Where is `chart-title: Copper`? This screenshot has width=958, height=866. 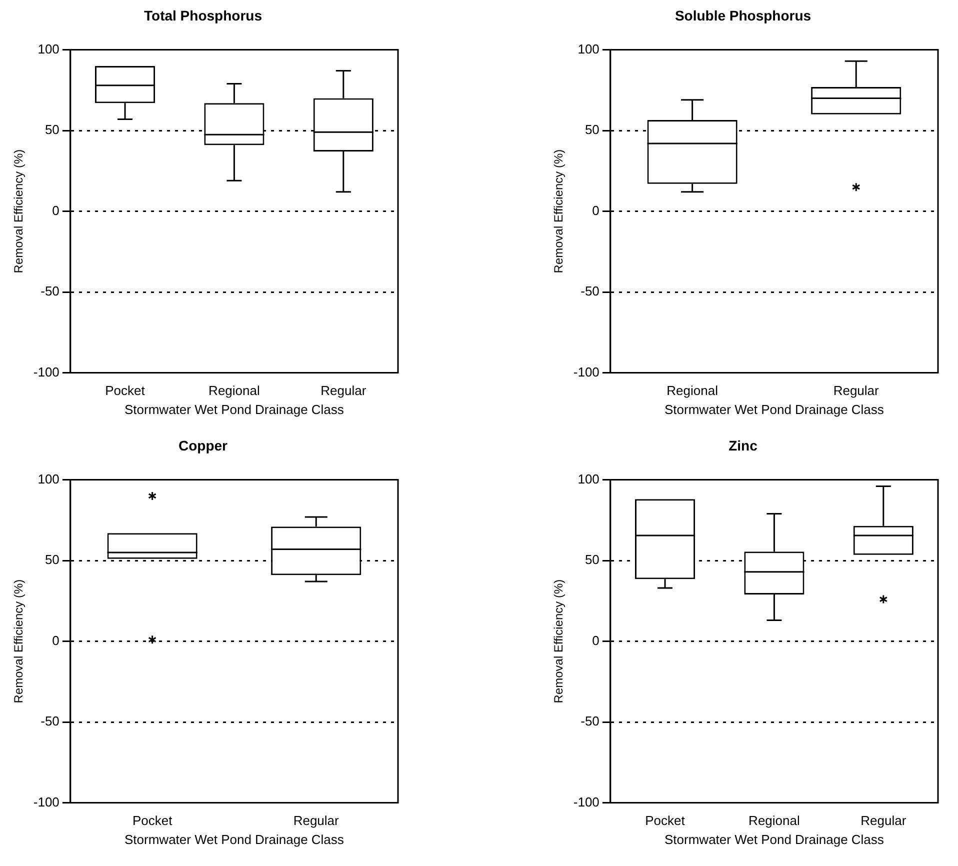 chart-title: Copper is located at coordinates (203, 445).